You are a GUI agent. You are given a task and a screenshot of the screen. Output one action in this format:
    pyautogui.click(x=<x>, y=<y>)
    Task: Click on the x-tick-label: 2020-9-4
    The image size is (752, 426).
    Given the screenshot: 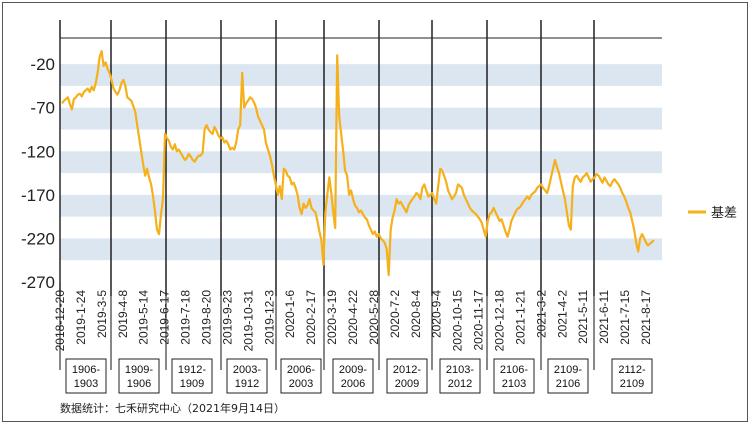 What is the action you would take?
    pyautogui.click(x=437, y=314)
    